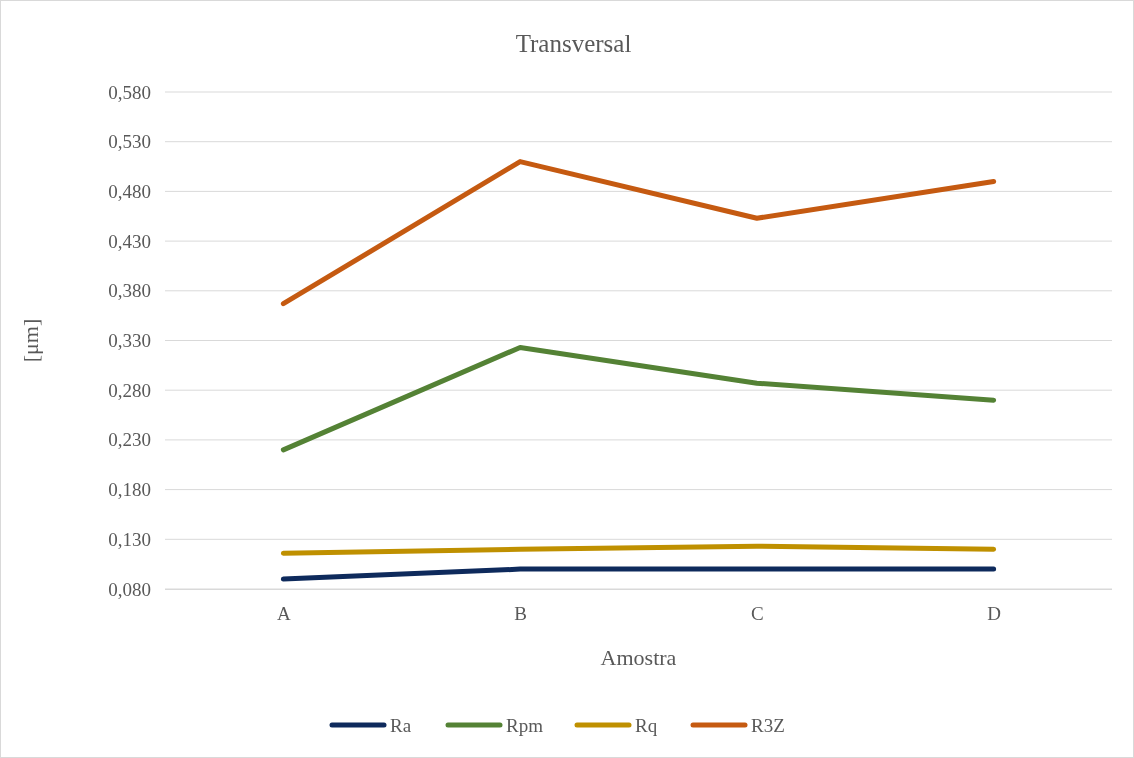 The height and width of the screenshot is (758, 1134). Describe the element at coordinates (573, 43) in the screenshot. I see `chart-title: Transversal` at that location.